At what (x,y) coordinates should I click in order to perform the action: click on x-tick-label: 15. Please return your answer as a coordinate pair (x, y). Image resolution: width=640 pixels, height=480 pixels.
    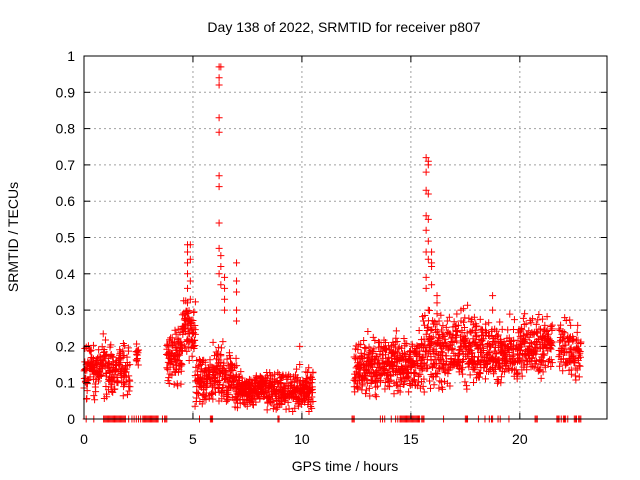
    Looking at the image, I should click on (411, 439).